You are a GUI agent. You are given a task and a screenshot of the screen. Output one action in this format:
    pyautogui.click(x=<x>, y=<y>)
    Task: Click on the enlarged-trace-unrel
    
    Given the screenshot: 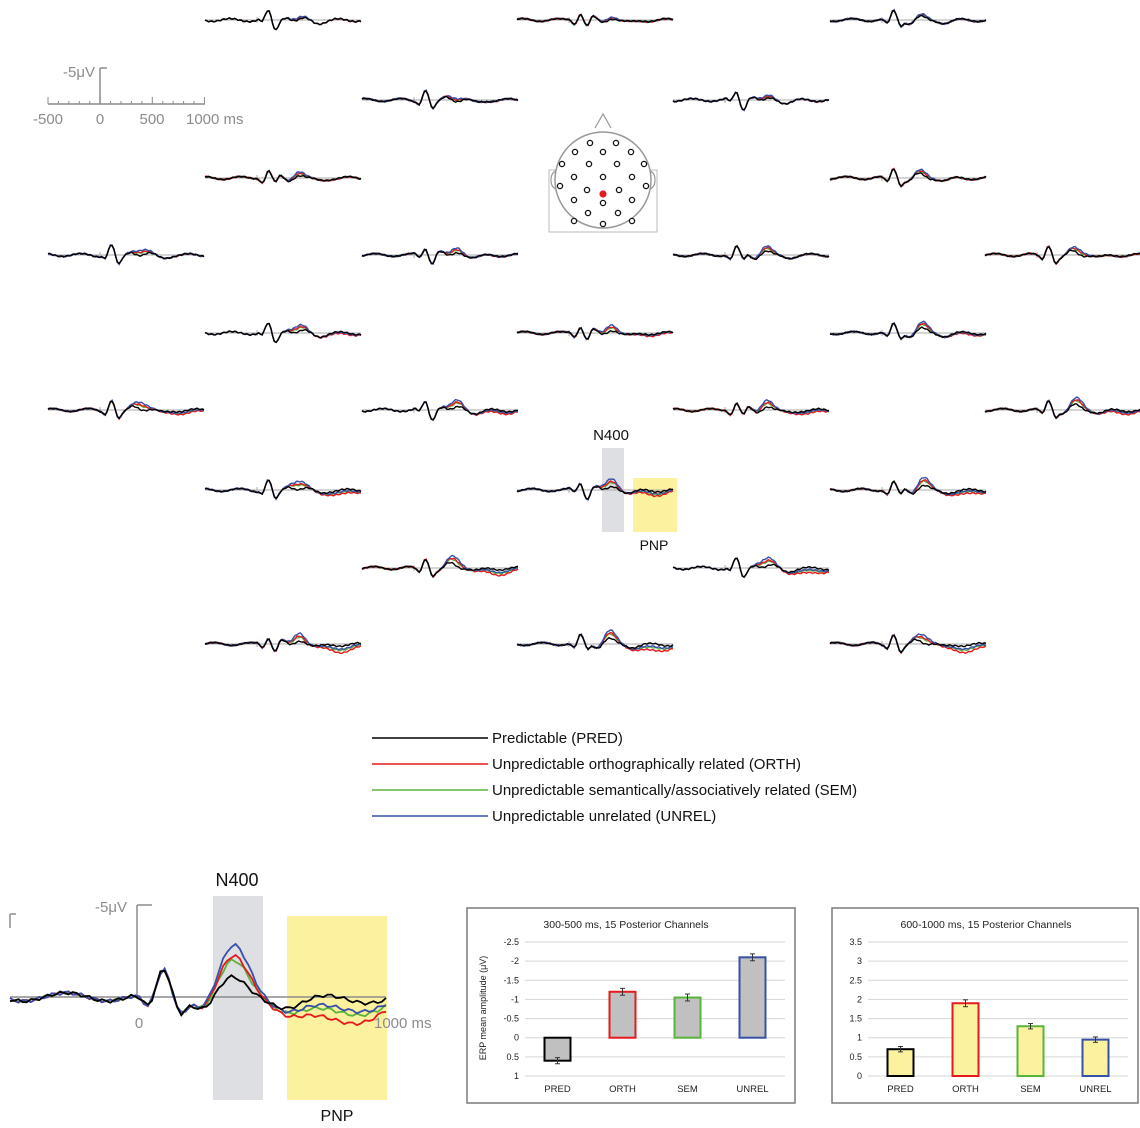 What is the action you would take?
    pyautogui.click(x=198, y=978)
    